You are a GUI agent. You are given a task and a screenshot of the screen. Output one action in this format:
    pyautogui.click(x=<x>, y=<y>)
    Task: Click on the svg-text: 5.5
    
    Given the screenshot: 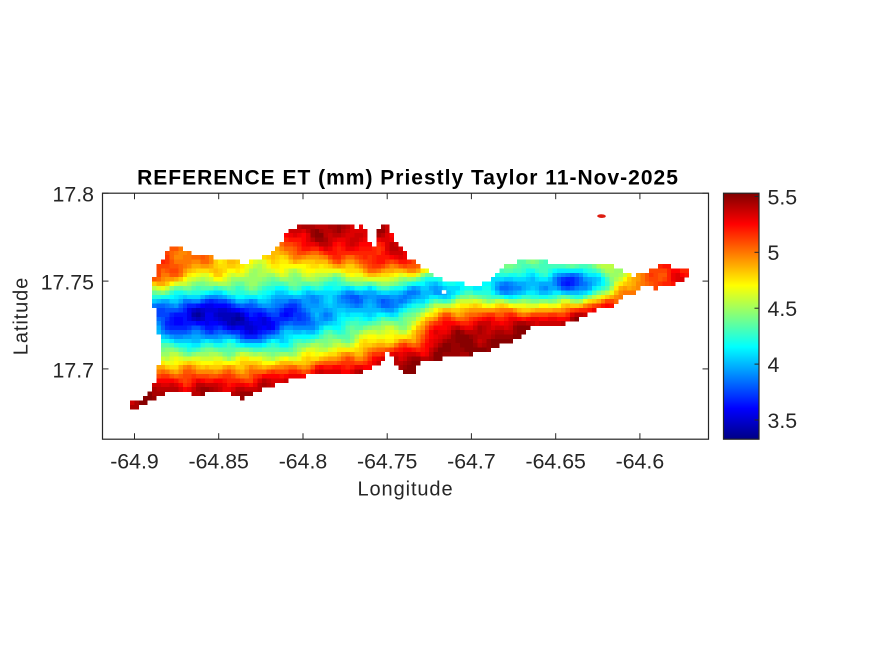 What is the action you would take?
    pyautogui.click(x=783, y=197)
    